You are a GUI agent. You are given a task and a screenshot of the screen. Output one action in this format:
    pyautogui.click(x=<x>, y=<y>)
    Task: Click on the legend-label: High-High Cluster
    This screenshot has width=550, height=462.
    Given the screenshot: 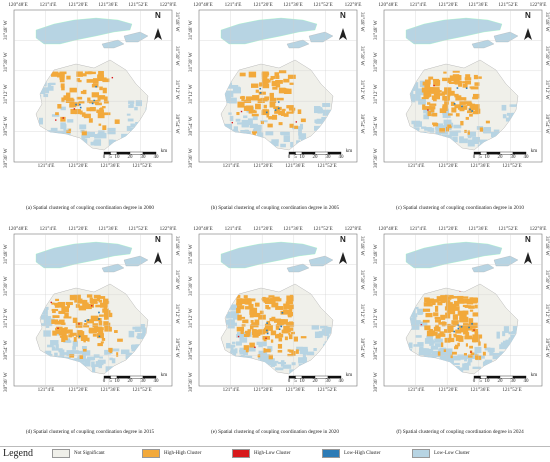 What is the action you would take?
    pyautogui.click(x=183, y=453)
    